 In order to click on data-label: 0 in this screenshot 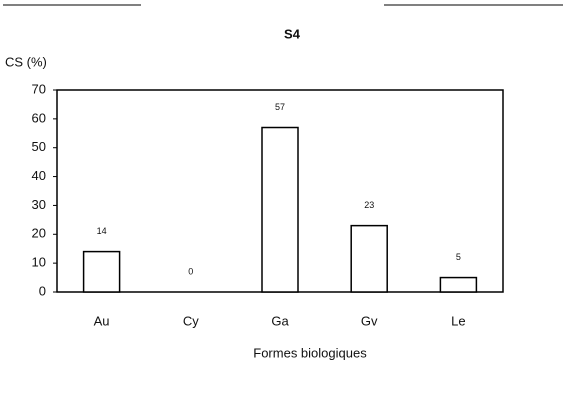, I will do `click(190, 271)`.